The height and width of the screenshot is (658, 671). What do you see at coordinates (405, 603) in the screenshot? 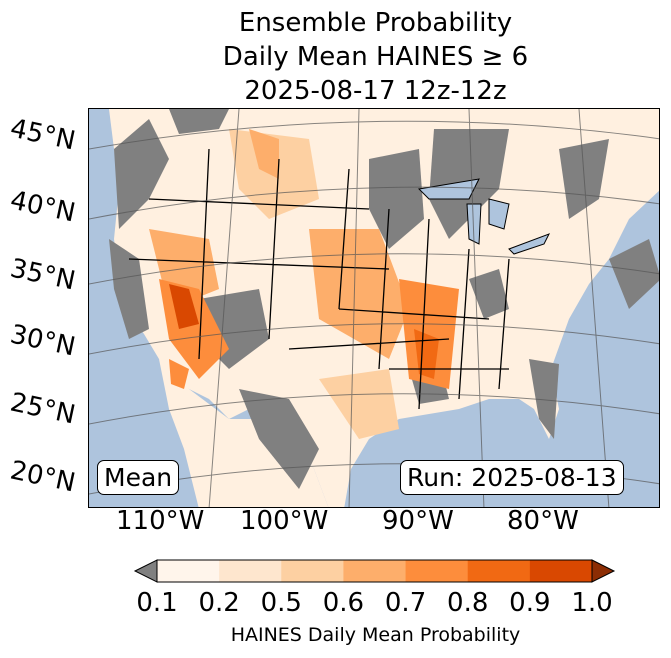
I see `colorbar-tick-label: 0.7` at bounding box center [405, 603].